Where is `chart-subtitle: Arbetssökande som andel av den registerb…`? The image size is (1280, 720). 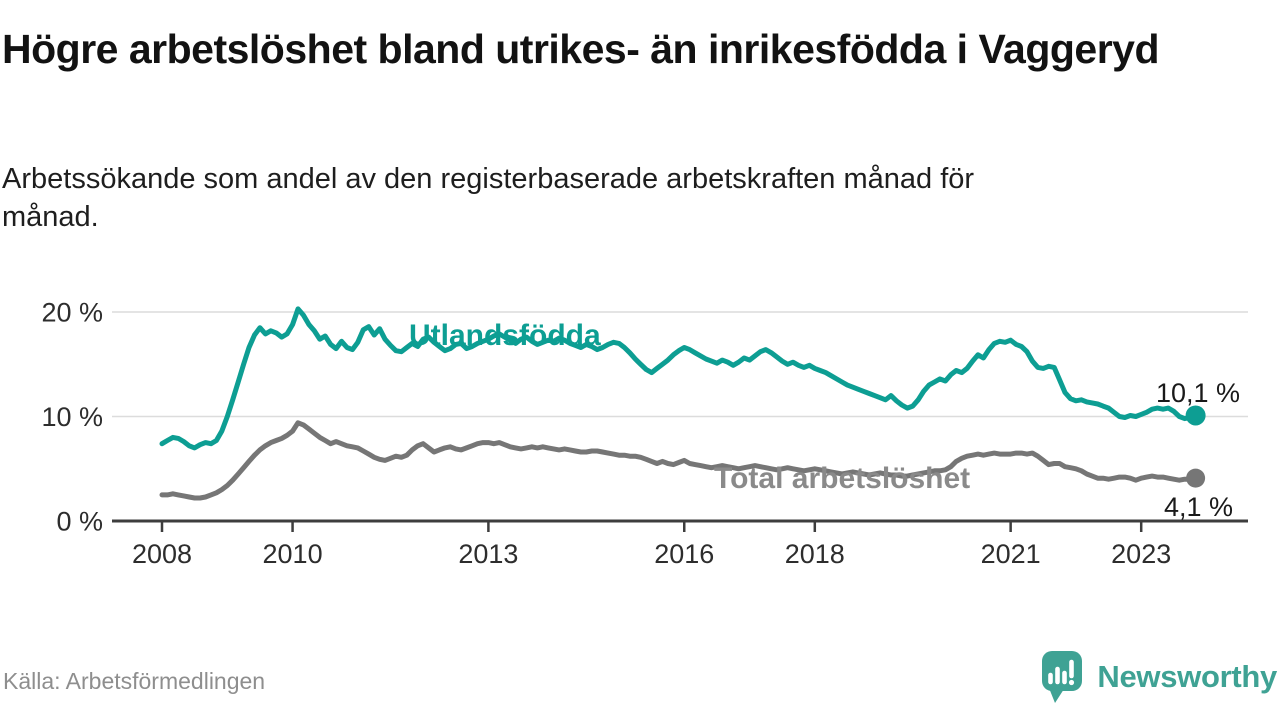 chart-subtitle: Arbetssökande som andel av den registerb… is located at coordinates (488, 198).